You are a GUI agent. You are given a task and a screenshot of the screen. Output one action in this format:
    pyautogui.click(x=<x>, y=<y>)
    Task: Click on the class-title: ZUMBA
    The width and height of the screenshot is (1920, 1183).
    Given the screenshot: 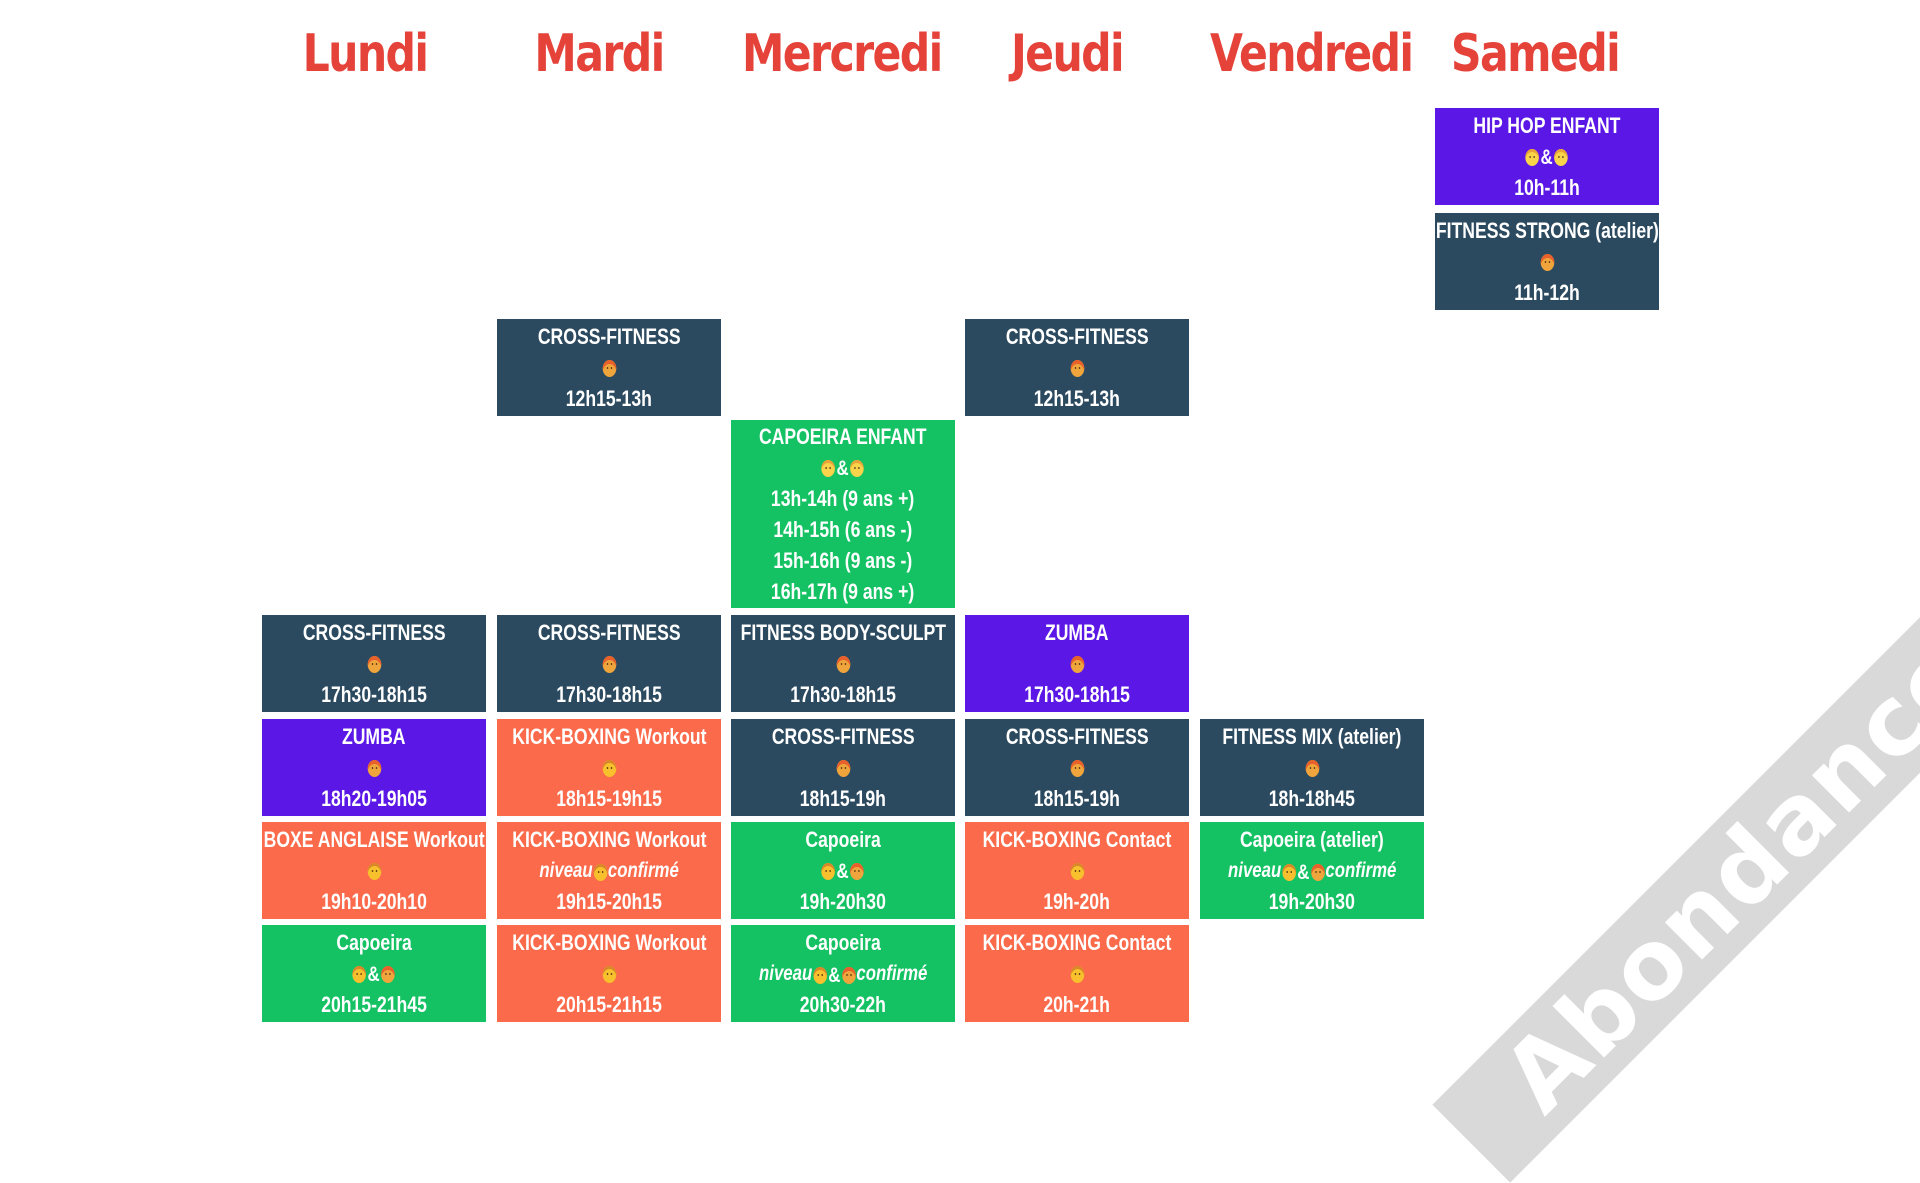 What is the action you would take?
    pyautogui.click(x=374, y=736)
    